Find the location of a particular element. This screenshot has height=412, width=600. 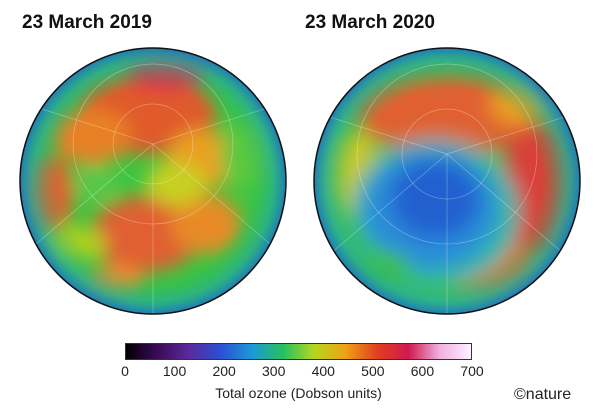

colorbar-gradient is located at coordinates (298, 351).